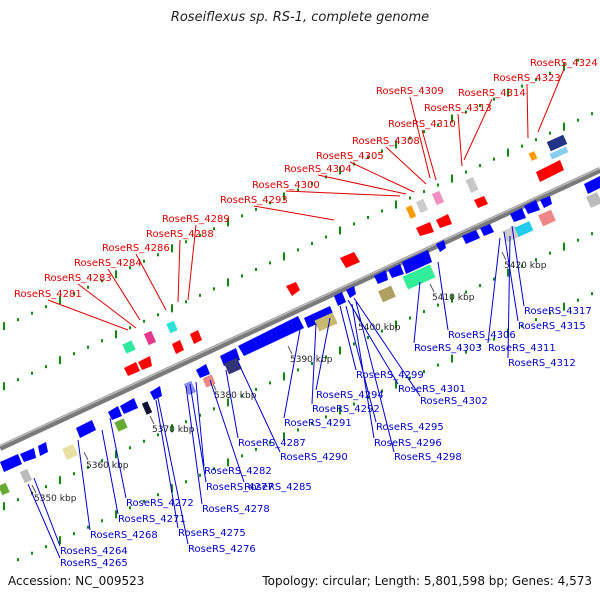 This screenshot has height=600, width=600. Describe the element at coordinates (422, 124) in the screenshot. I see `forward-gene-label: RoseRS_4310` at that location.